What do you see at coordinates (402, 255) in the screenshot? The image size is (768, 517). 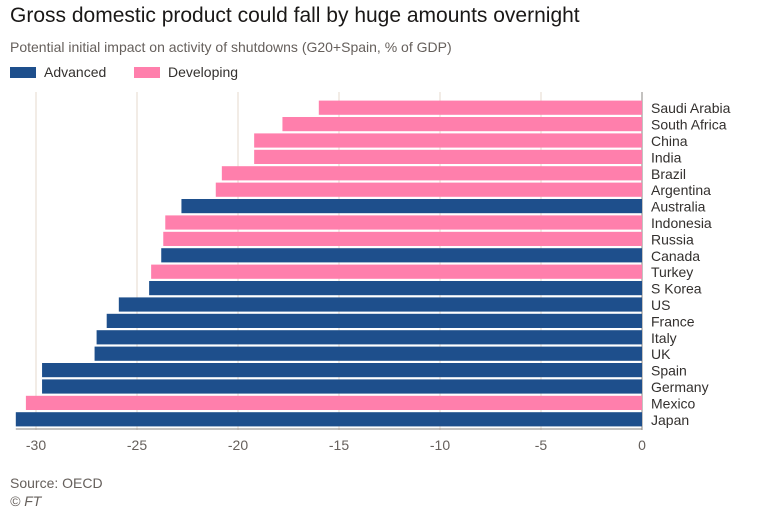 I see `bar-canada` at bounding box center [402, 255].